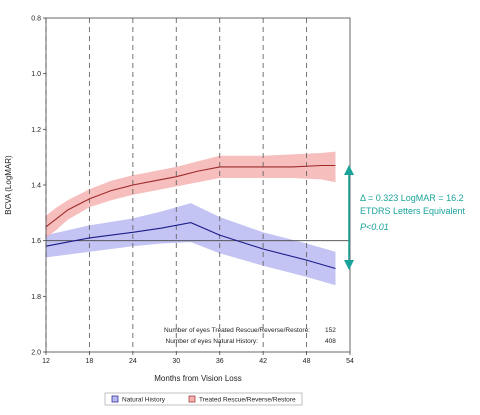 The image size is (480, 415). Describe the element at coordinates (36, 186) in the screenshot. I see `y-tick-label-3: 1.4` at that location.